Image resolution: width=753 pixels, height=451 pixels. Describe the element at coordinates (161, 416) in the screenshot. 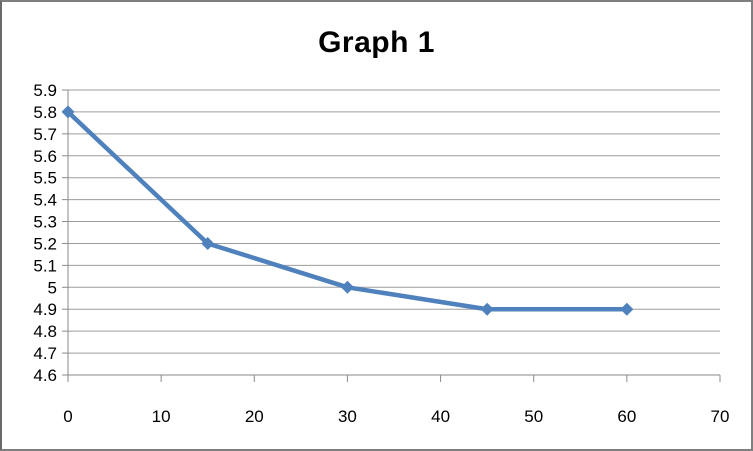

I see `x-tick-label: 10` at that location.